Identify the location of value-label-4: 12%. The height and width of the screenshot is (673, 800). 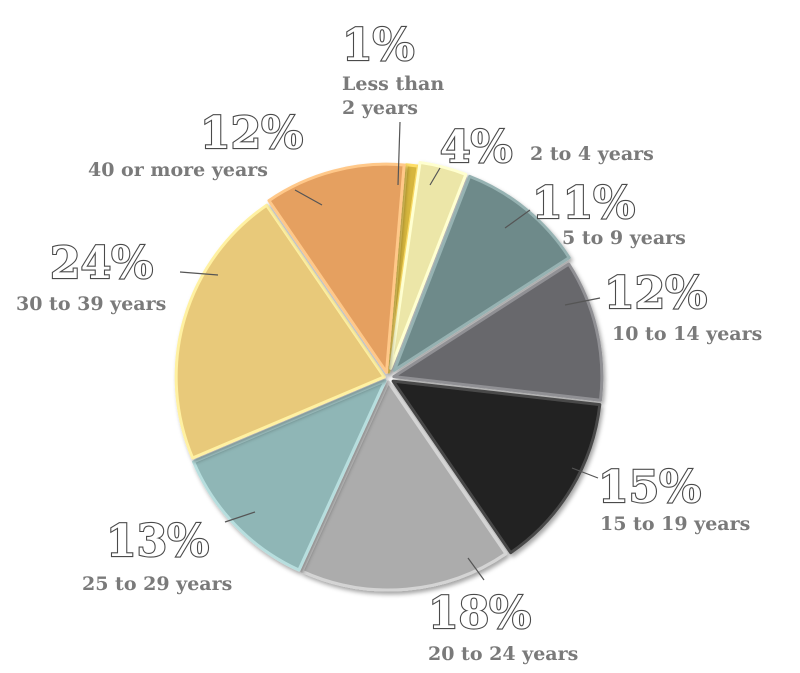
(655, 293).